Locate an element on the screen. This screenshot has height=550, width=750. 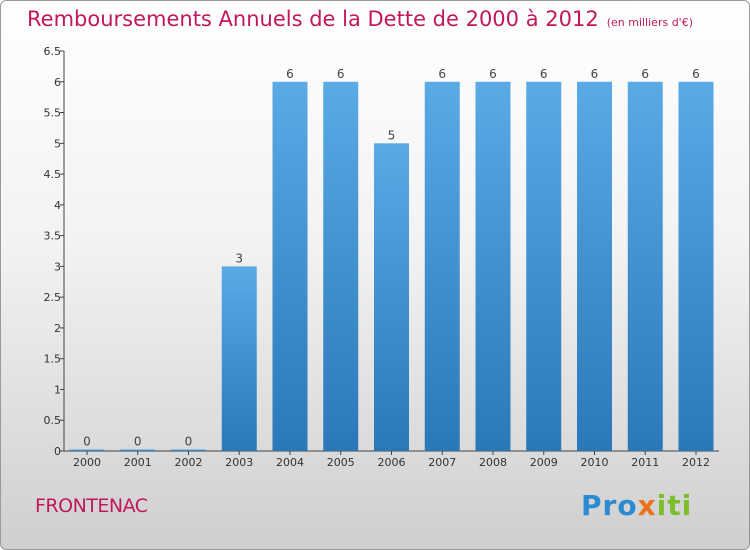
proxiti-logo: Proxiti is located at coordinates (636, 505).